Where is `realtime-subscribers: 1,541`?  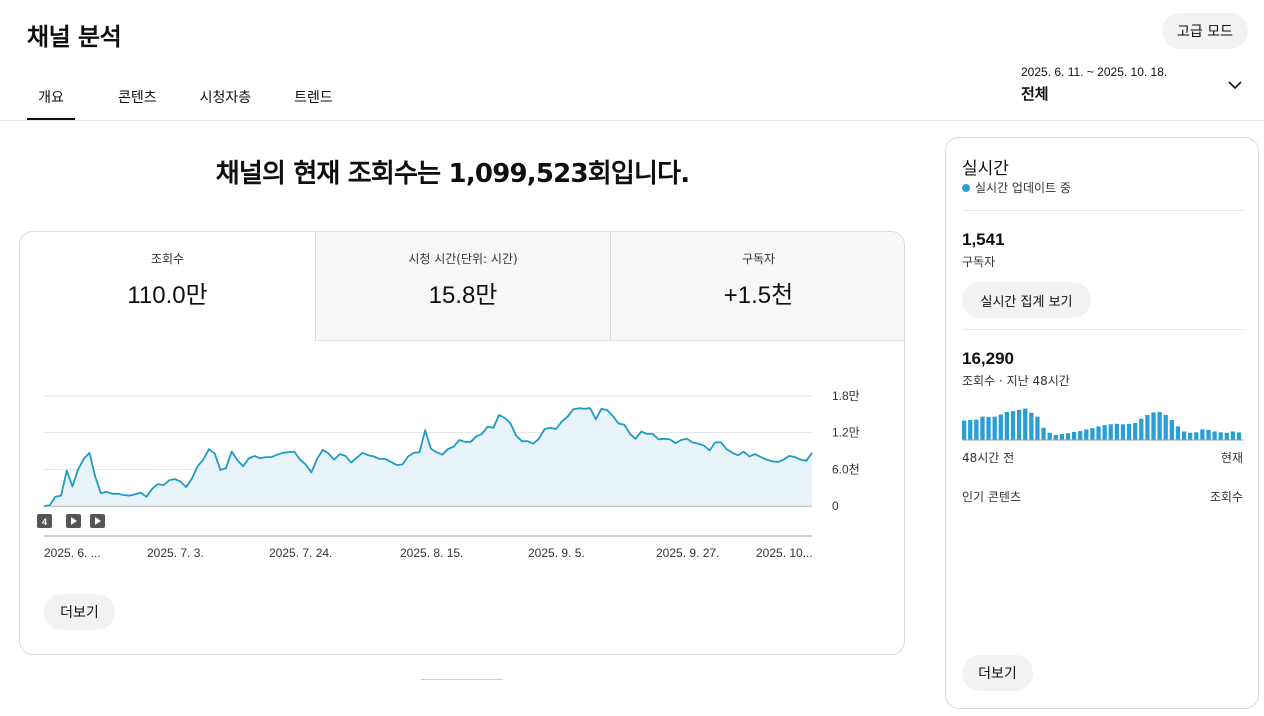
realtime-subscribers: 1,541 is located at coordinates (983, 239).